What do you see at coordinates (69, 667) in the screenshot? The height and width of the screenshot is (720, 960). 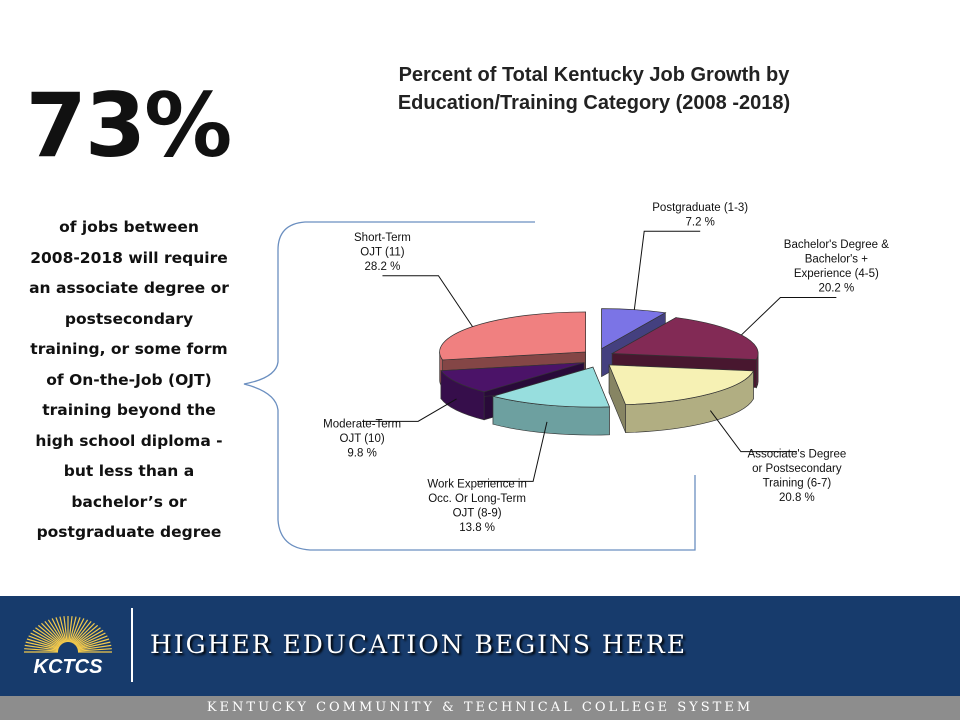 I see `logo-wordmark: KCTCS` at bounding box center [69, 667].